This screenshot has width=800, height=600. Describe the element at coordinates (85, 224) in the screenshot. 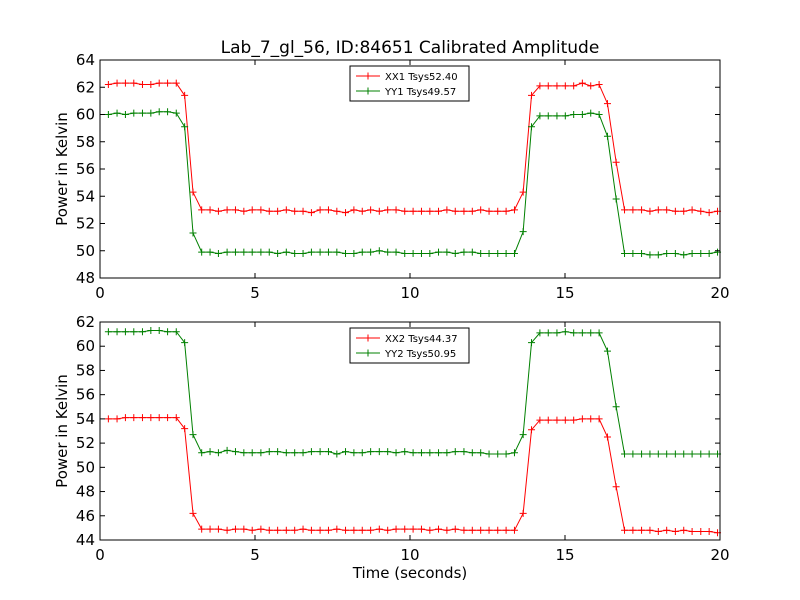

I see `y-tick-label: 52` at that location.